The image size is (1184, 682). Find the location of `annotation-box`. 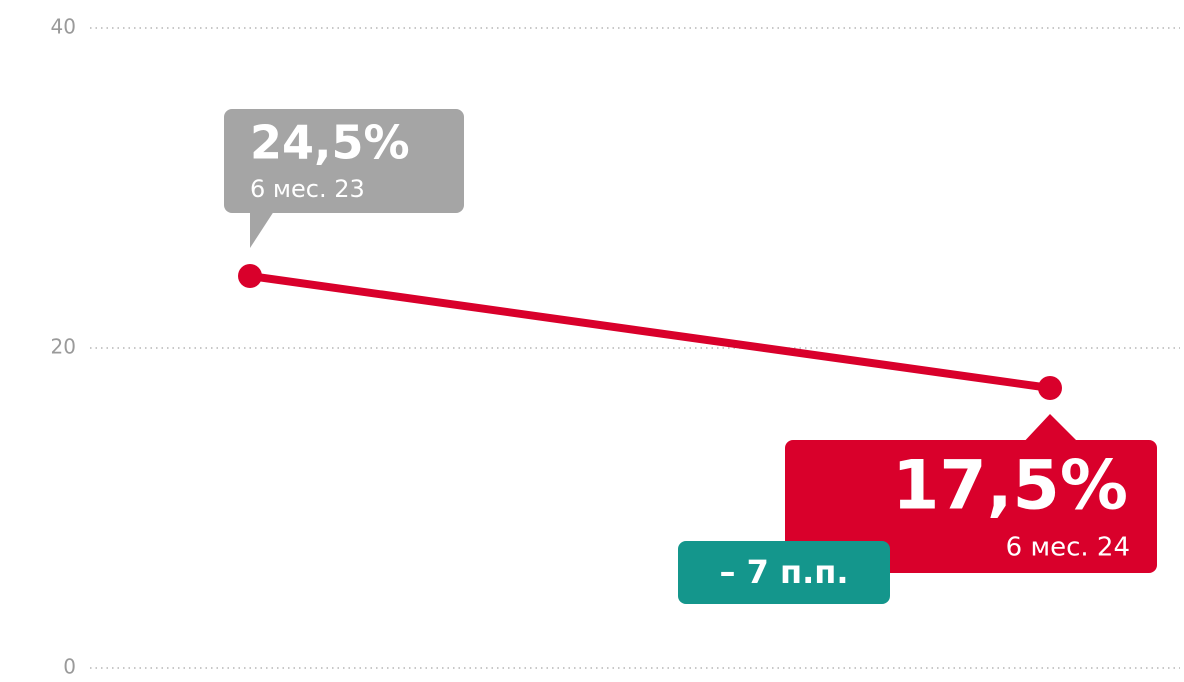

annotation-box is located at coordinates (784, 572).